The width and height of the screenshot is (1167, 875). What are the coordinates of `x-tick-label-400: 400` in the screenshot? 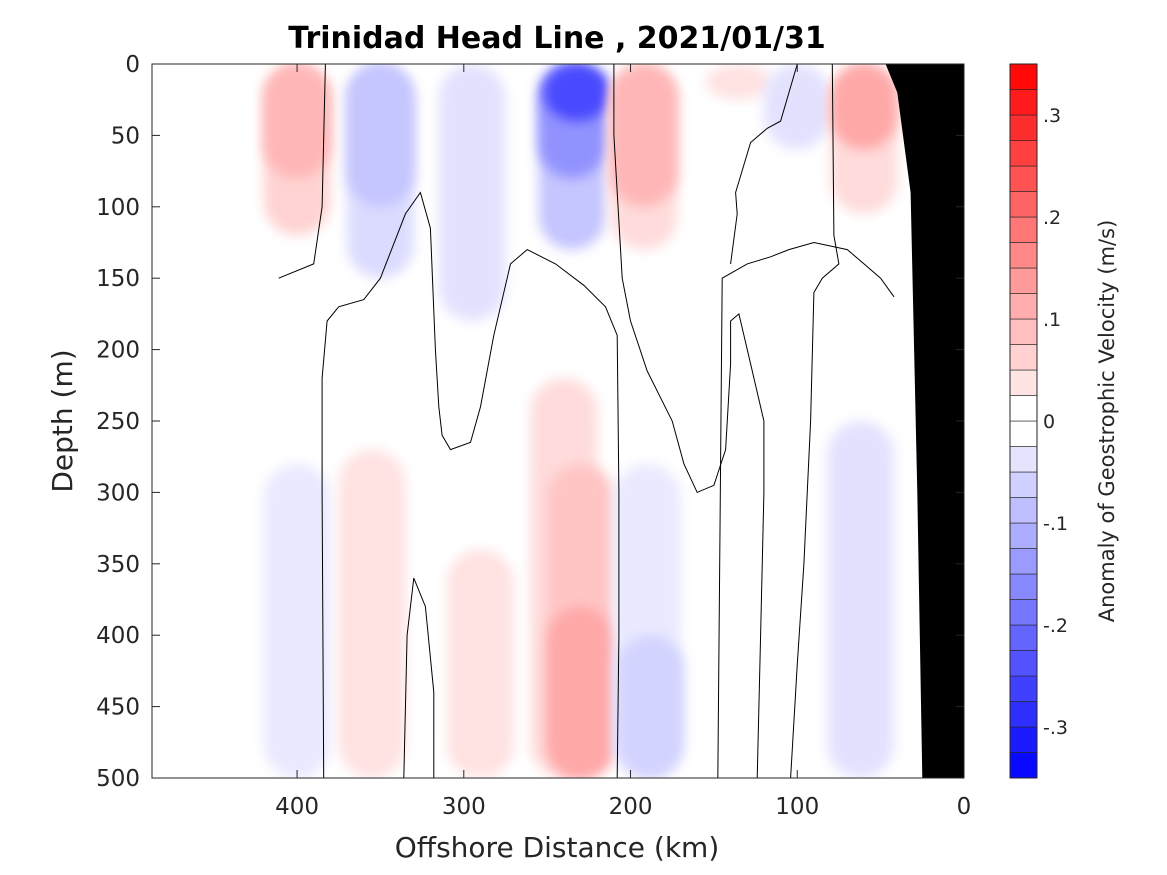 It's located at (297, 807).